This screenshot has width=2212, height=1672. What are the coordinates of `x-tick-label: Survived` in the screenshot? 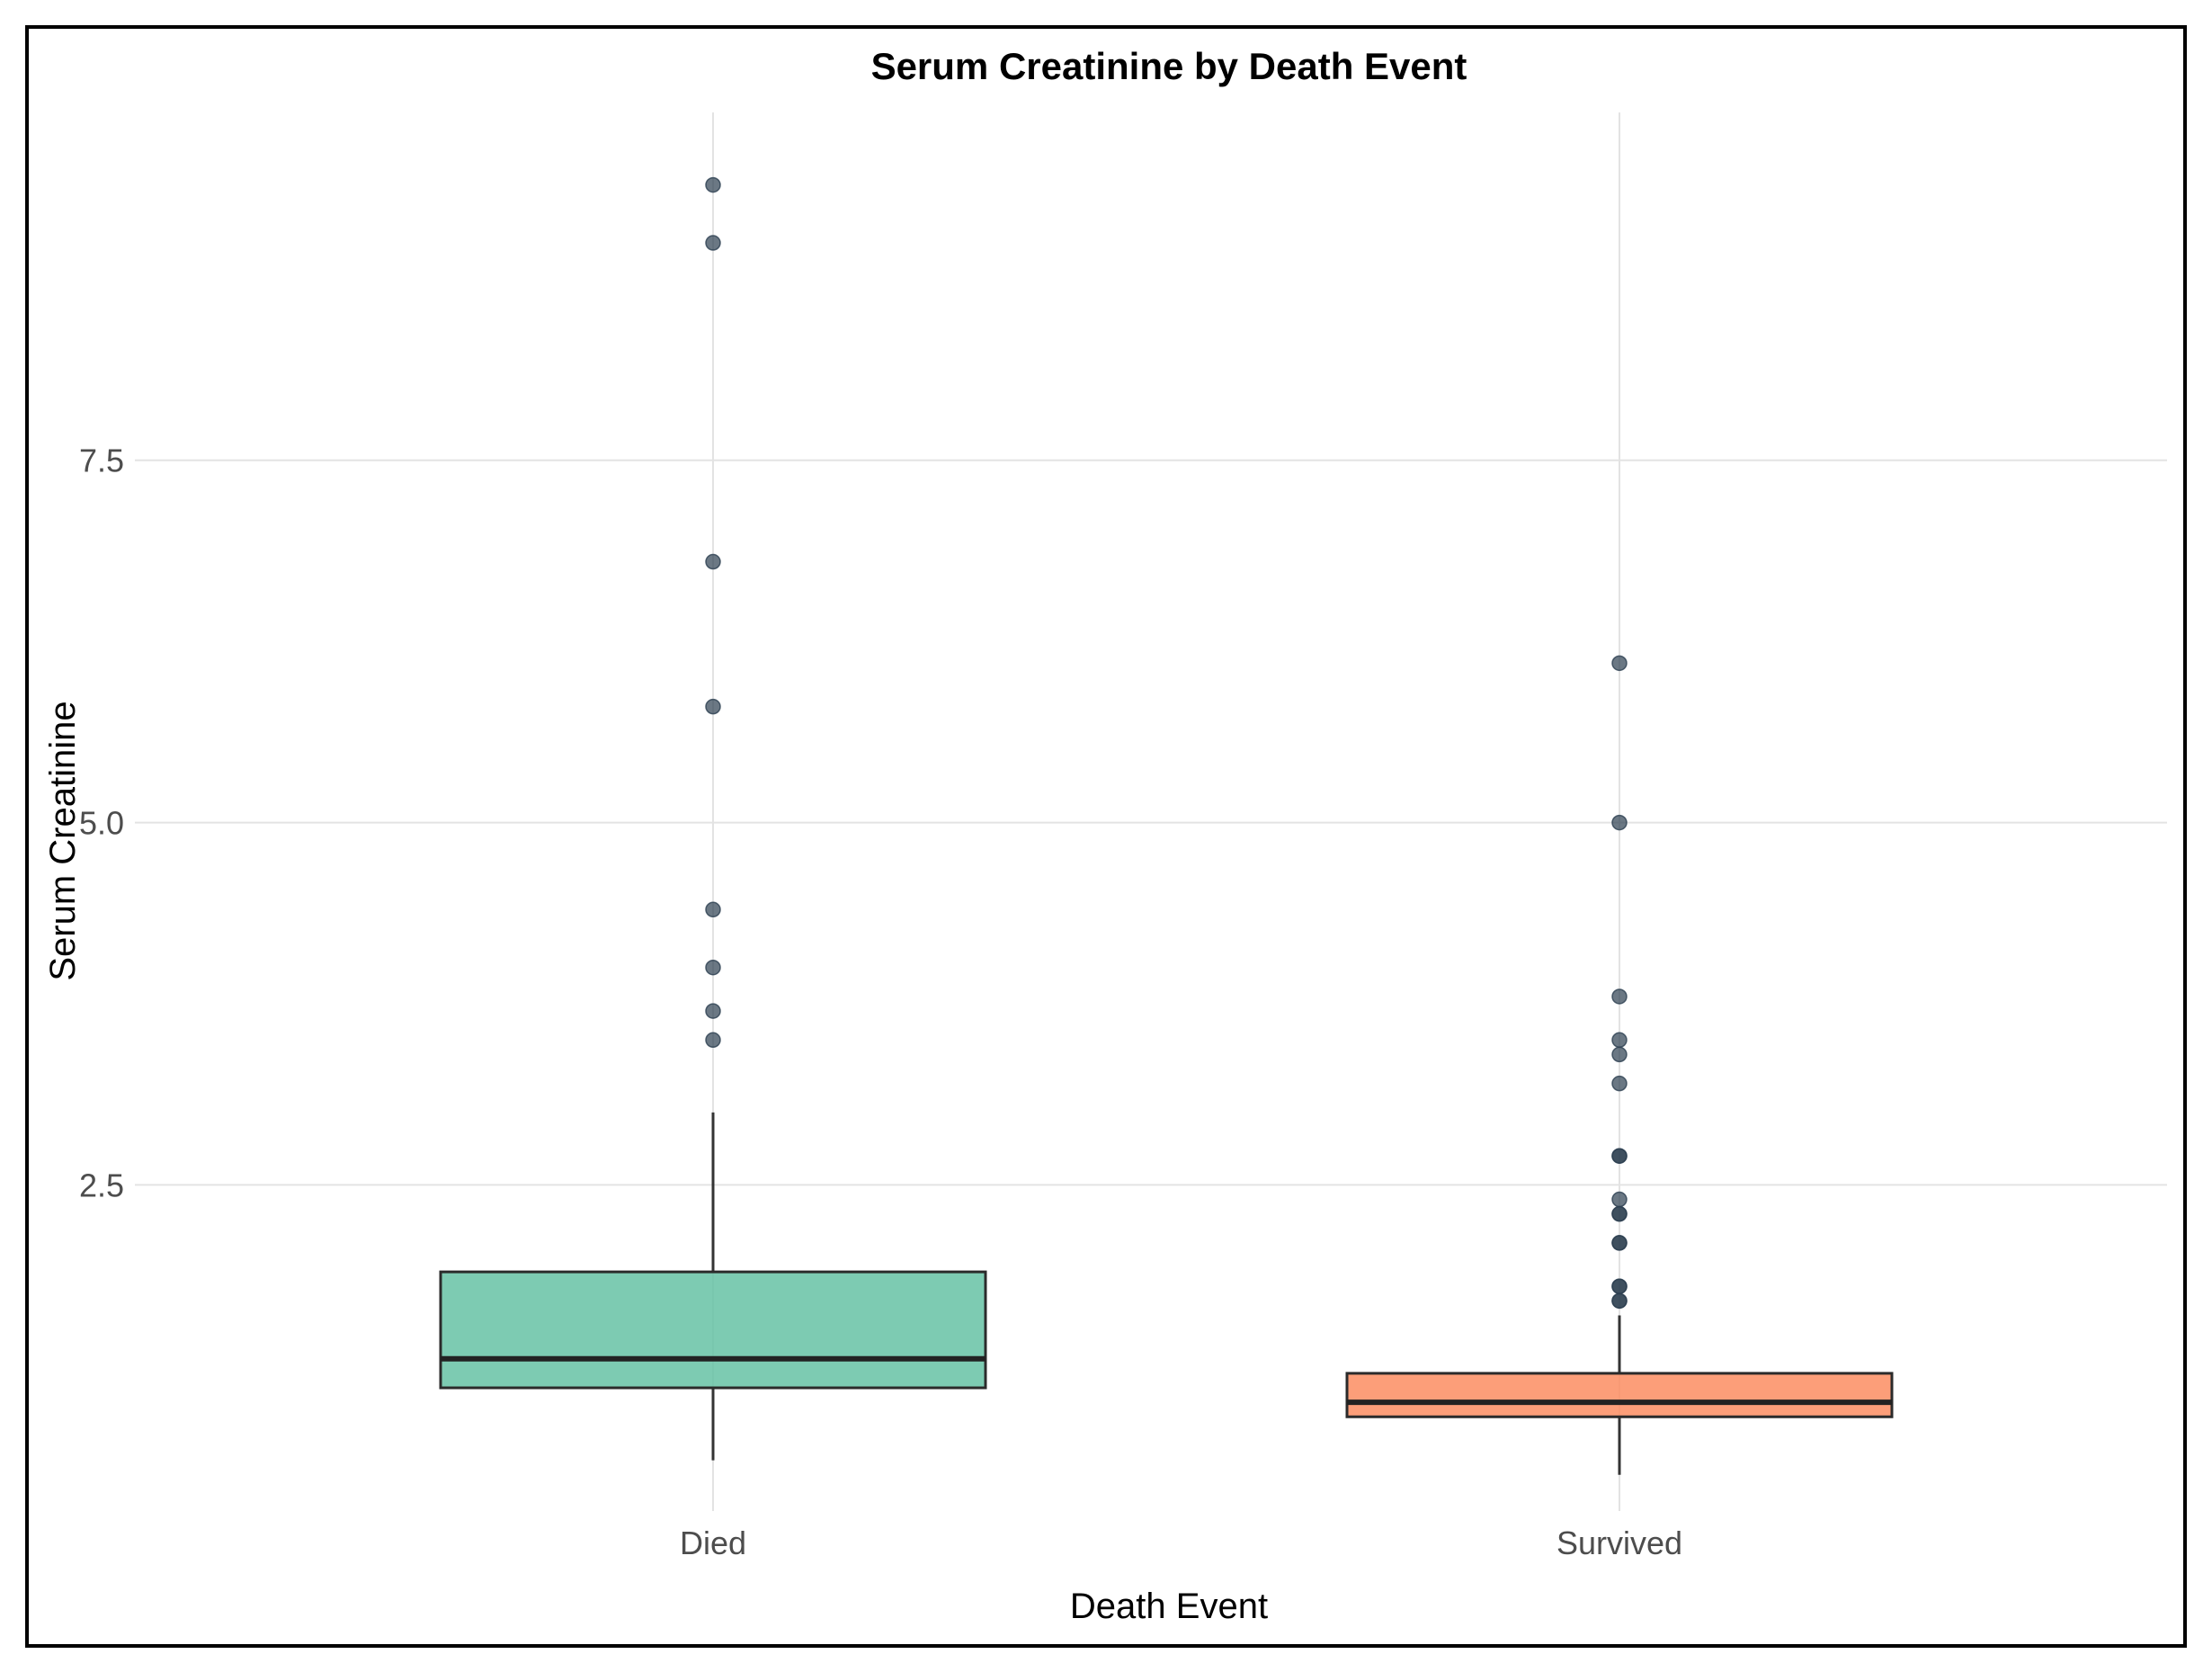 It's located at (1619, 1543).